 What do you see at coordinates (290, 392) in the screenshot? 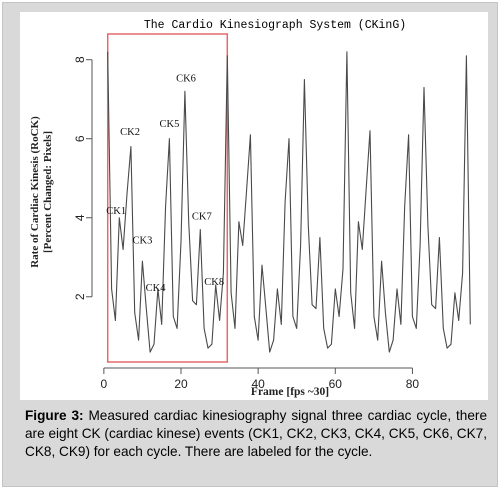
I see `x-axis-label: Frame [fps ~30]` at bounding box center [290, 392].